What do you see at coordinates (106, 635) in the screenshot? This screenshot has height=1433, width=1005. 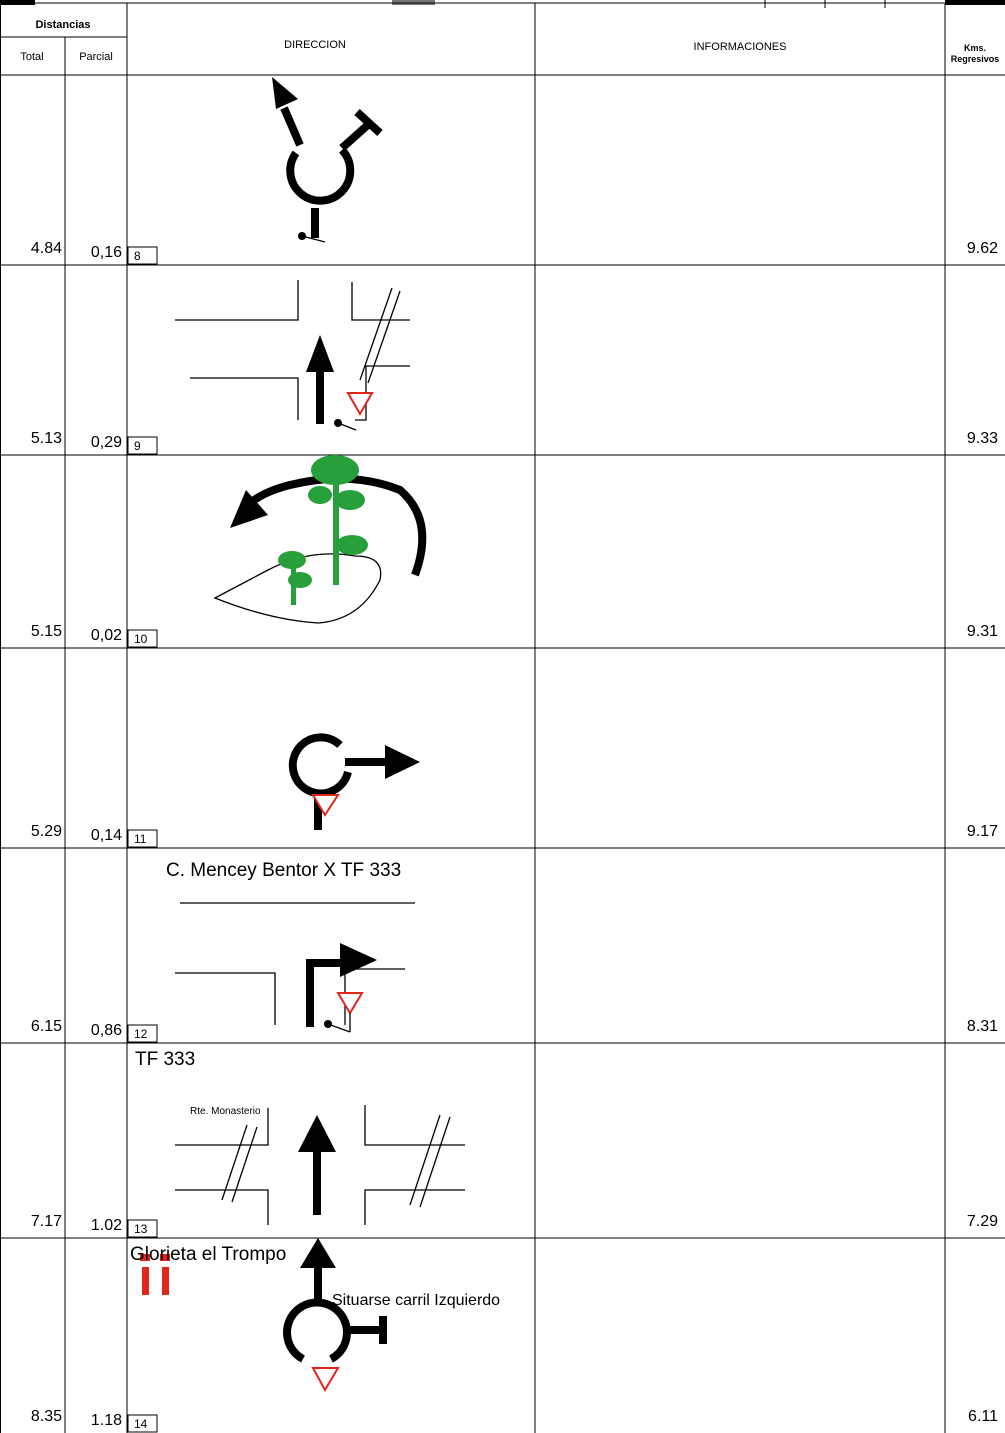 I see `partial-distance: 0,02` at bounding box center [106, 635].